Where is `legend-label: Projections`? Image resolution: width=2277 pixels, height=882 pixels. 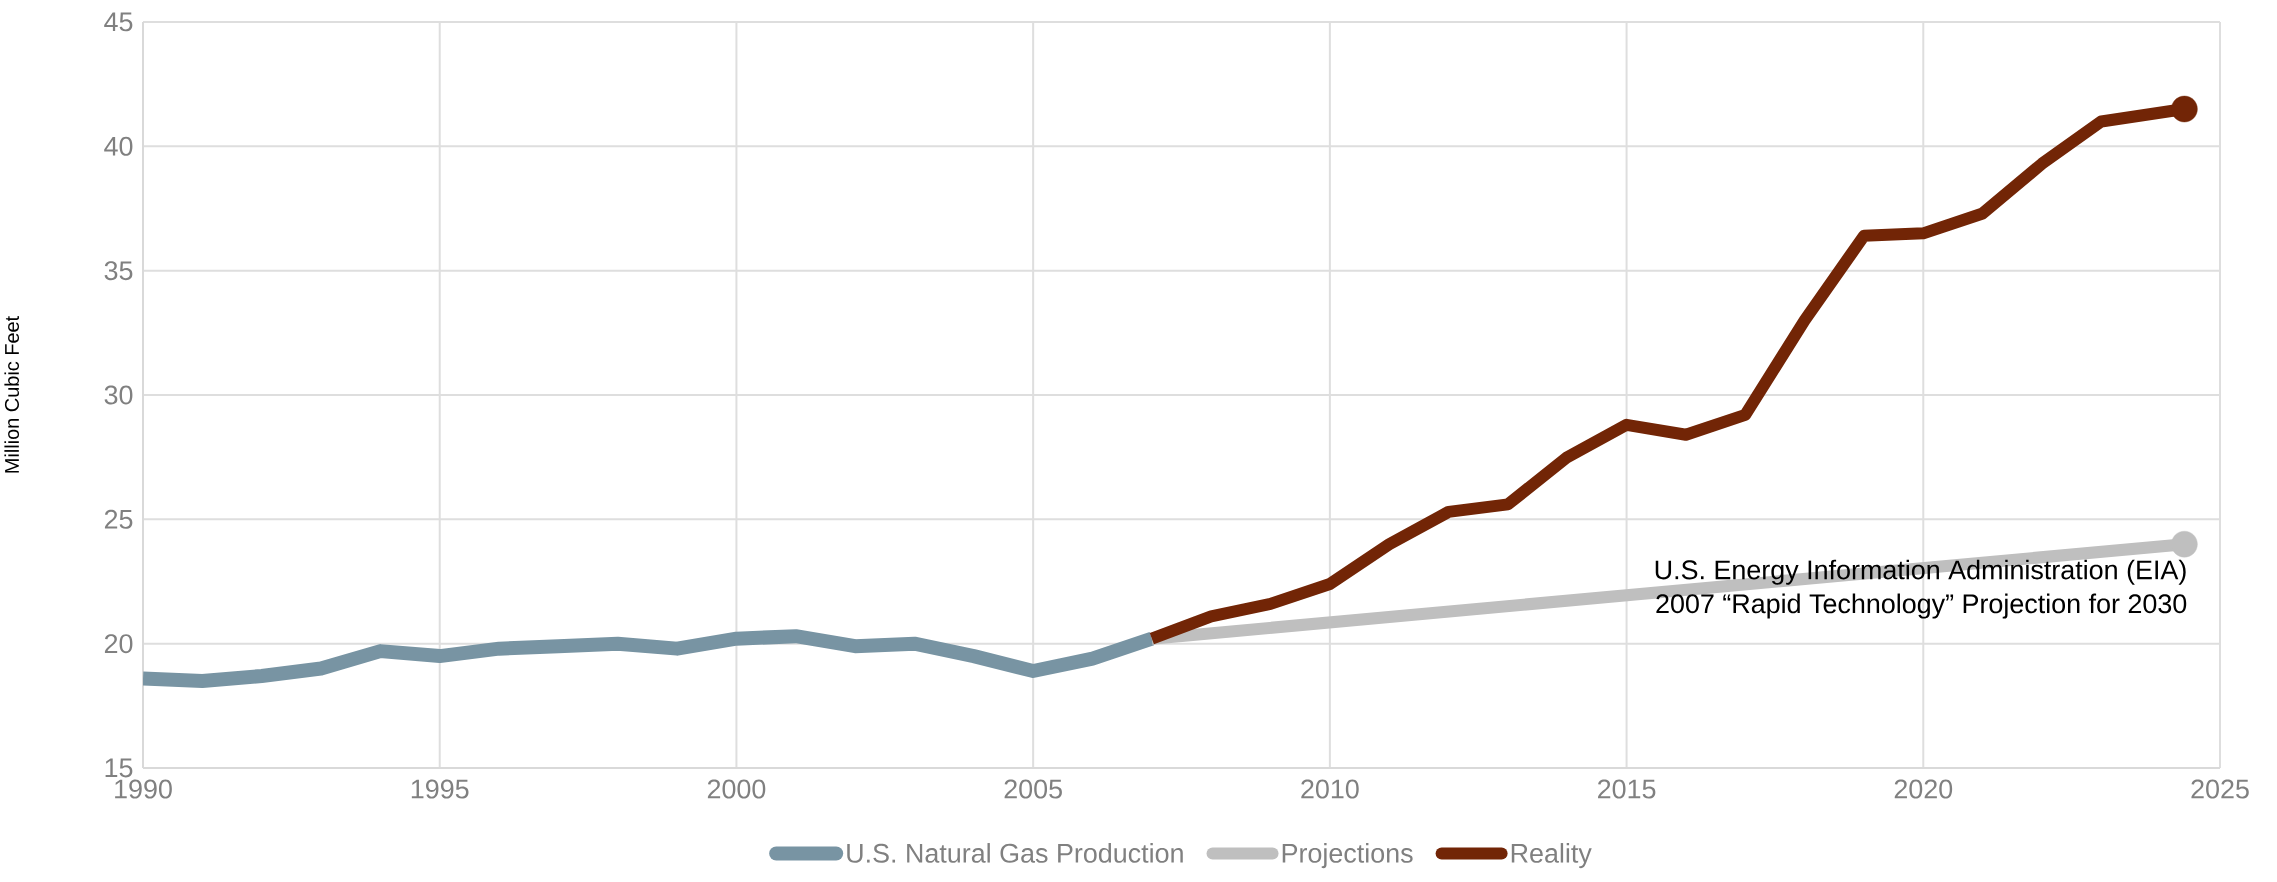 legend-label: Projections is located at coordinates (1347, 856).